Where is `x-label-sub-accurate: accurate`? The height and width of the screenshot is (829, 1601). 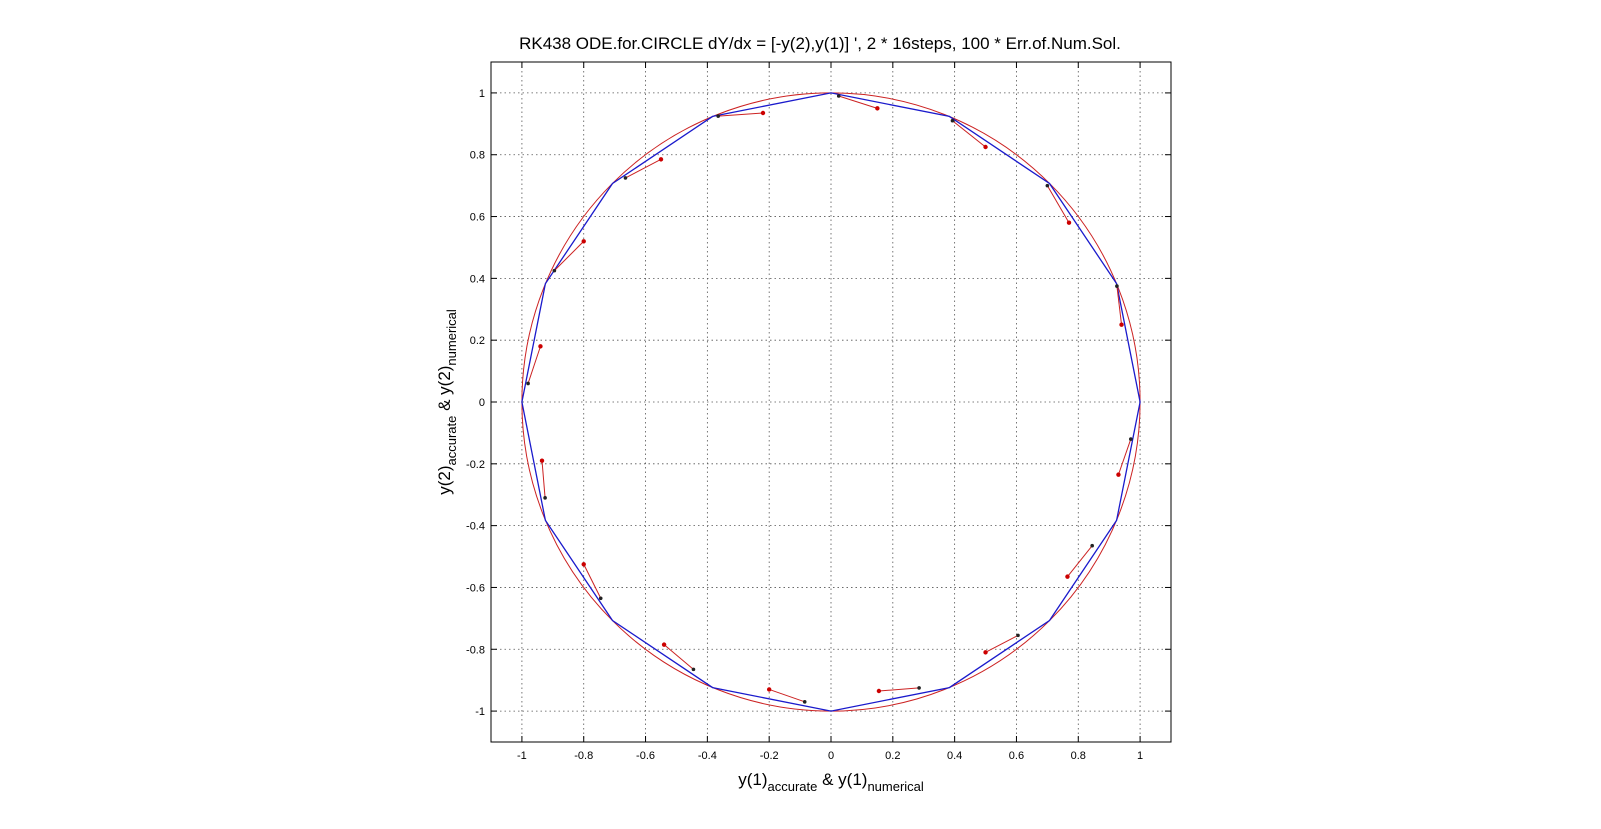 x-label-sub-accurate: accurate is located at coordinates (792, 786).